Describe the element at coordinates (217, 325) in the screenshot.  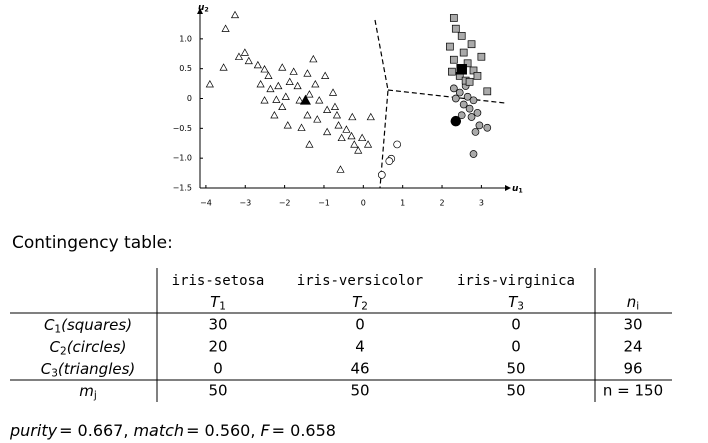
I see `cell: 30` at that location.